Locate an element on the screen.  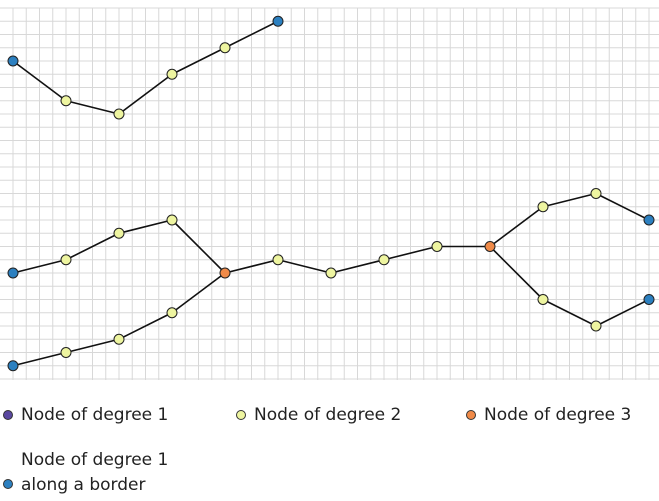
degree-2-marker-icon is located at coordinates (241, 415).